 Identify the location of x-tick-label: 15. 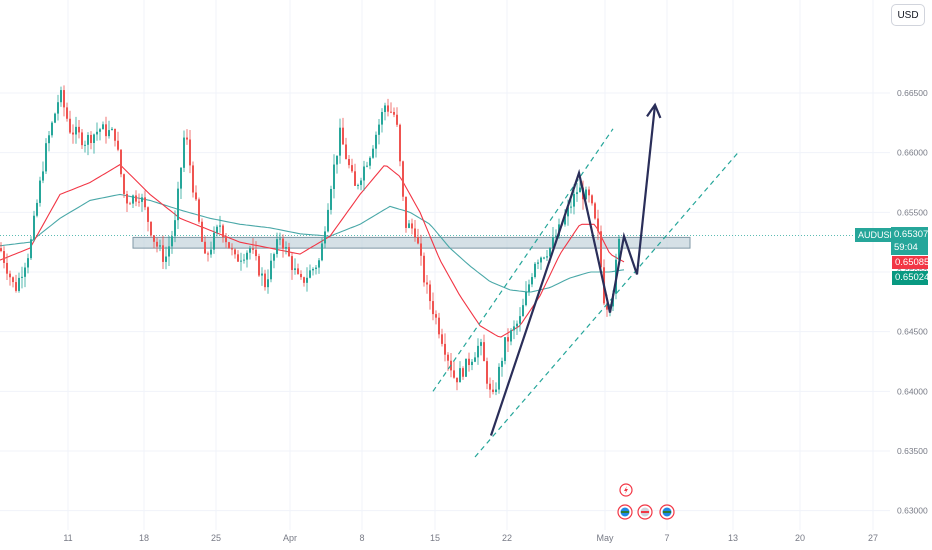
(435, 538).